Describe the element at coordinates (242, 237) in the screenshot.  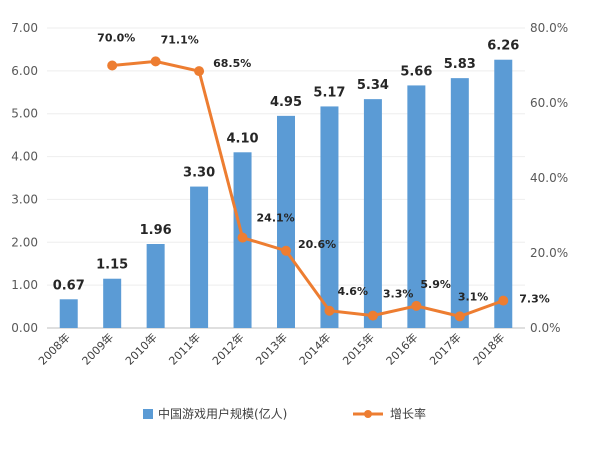
I see `growth-marker-2012年` at that location.